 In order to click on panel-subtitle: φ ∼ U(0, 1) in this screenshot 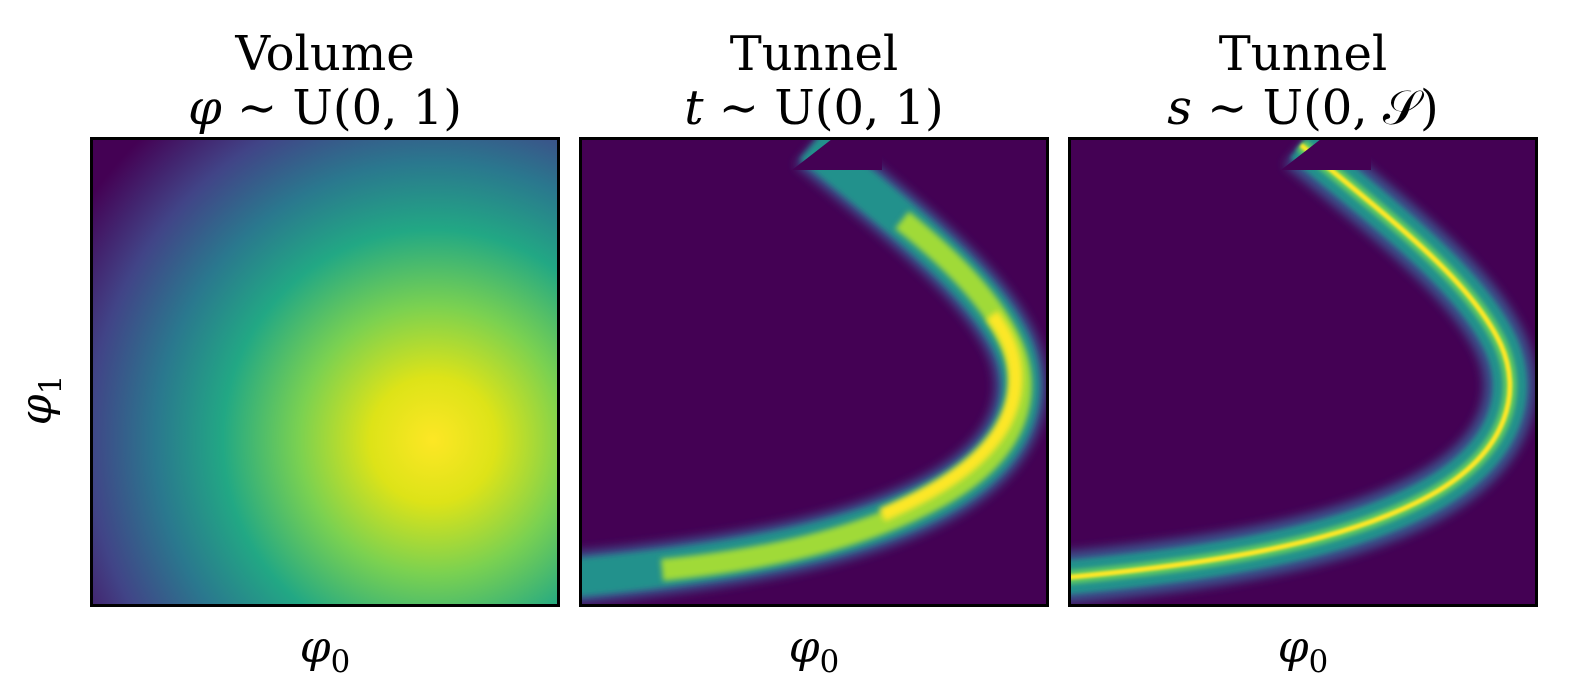, I will do `click(325, 108)`.